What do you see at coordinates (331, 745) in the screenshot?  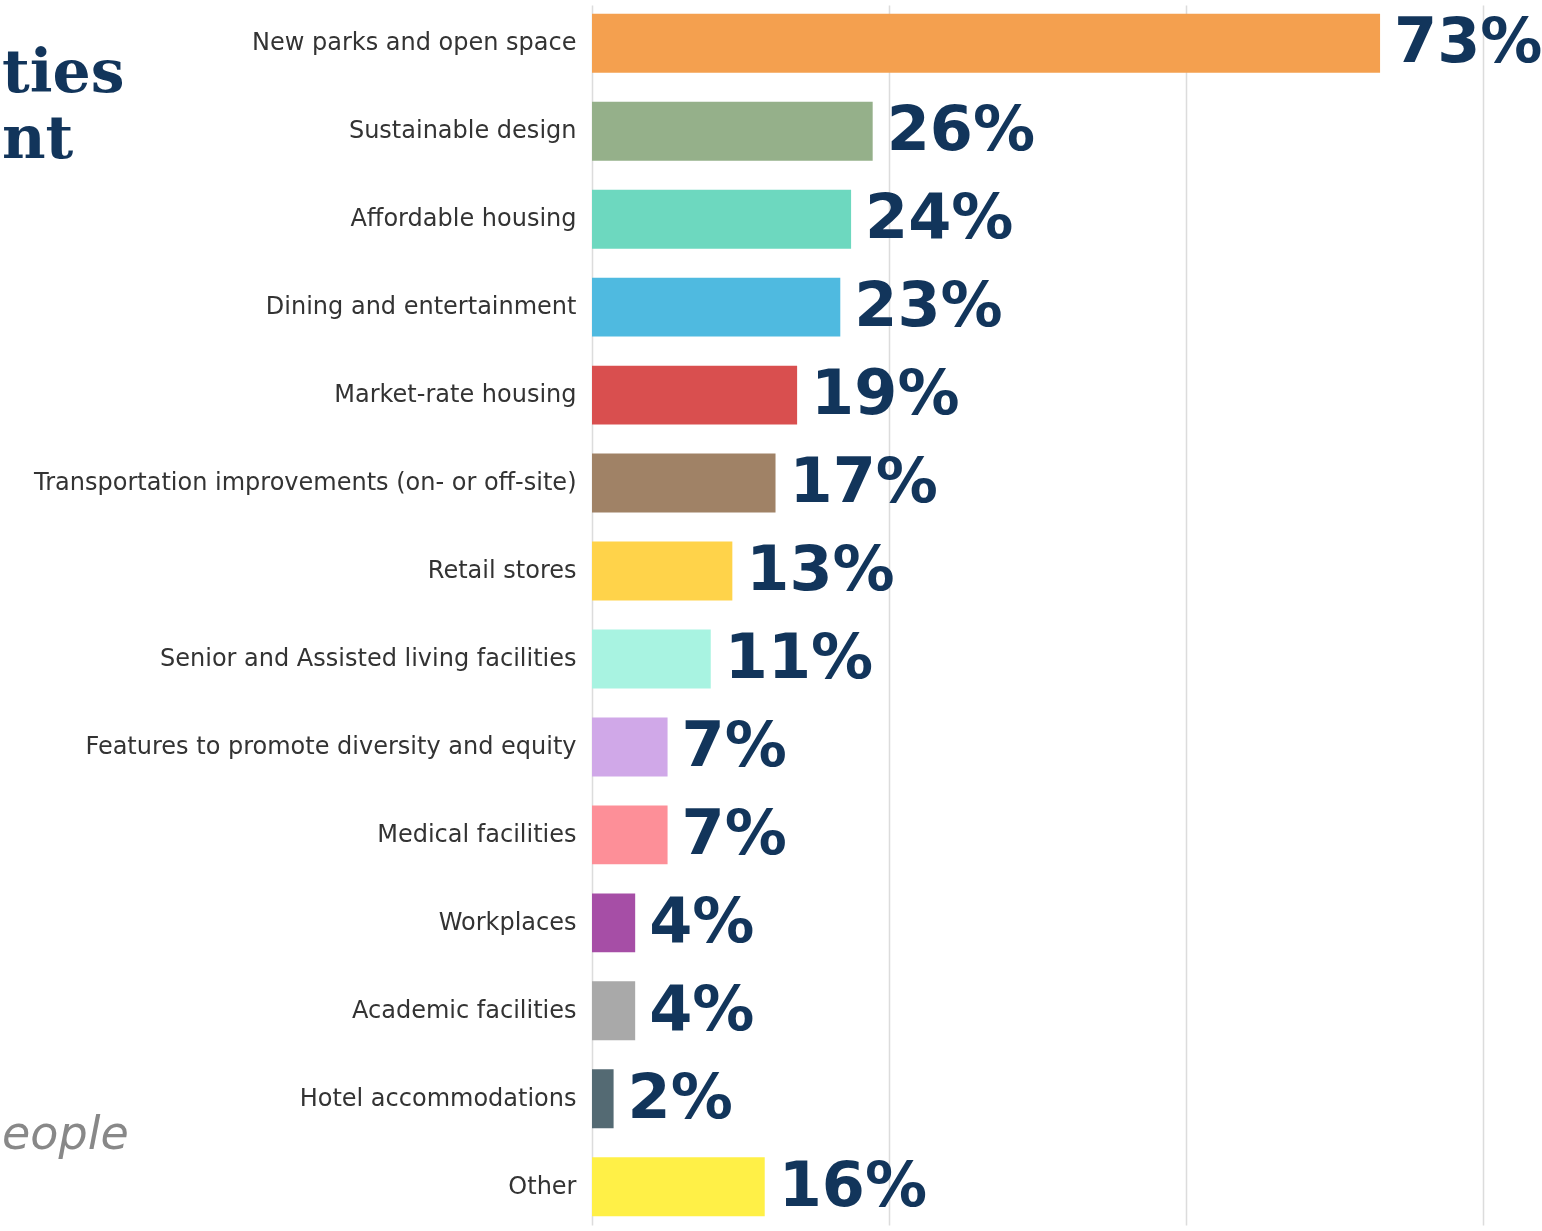 I see `y-tick-label: Features to promote diversity and equity` at bounding box center [331, 745].